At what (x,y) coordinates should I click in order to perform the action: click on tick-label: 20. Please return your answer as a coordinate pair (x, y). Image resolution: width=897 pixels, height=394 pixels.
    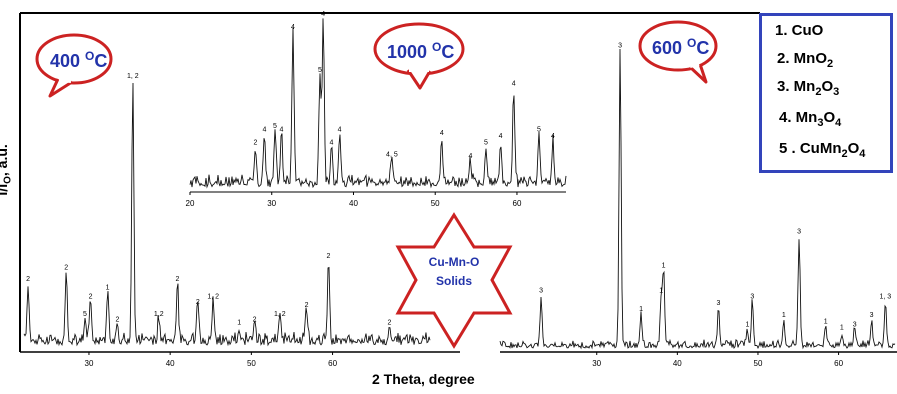
    Looking at the image, I should click on (190, 203).